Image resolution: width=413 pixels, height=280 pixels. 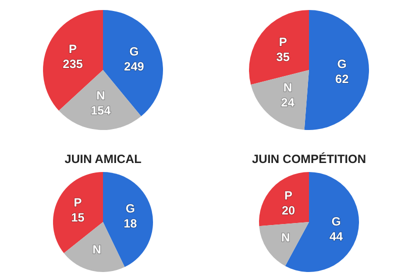 What do you see at coordinates (134, 66) in the screenshot?
I see `data-label: 249` at bounding box center [134, 66].